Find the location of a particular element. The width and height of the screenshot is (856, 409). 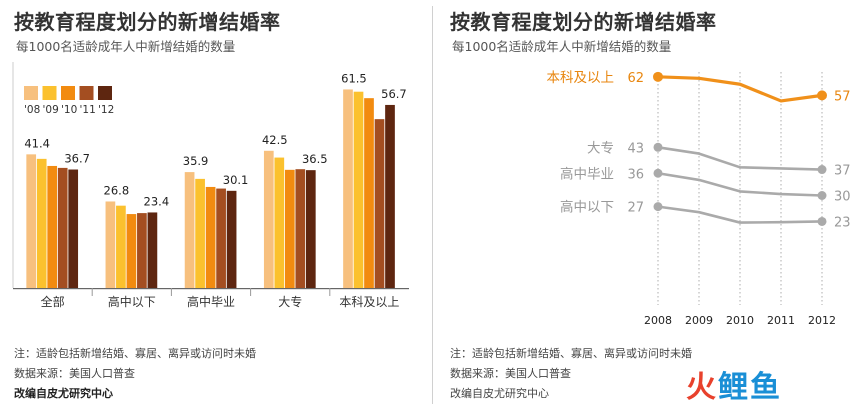

data-label: 41.4 is located at coordinates (37, 143).